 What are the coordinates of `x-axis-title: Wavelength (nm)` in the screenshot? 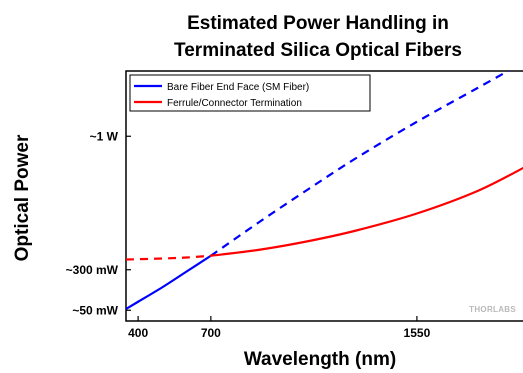 It's located at (320, 359).